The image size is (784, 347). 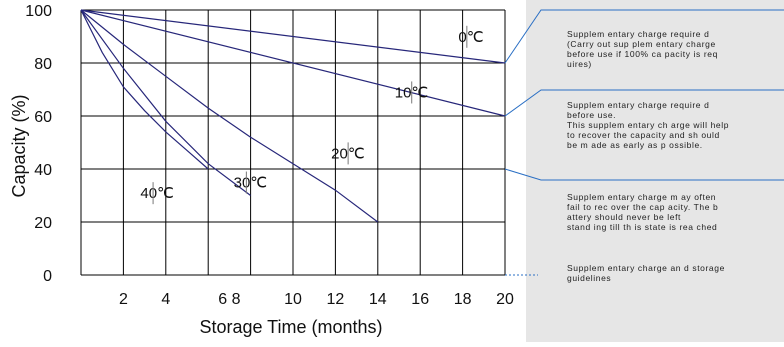 I want to click on x-tick-label-18: 18, so click(x=463, y=299).